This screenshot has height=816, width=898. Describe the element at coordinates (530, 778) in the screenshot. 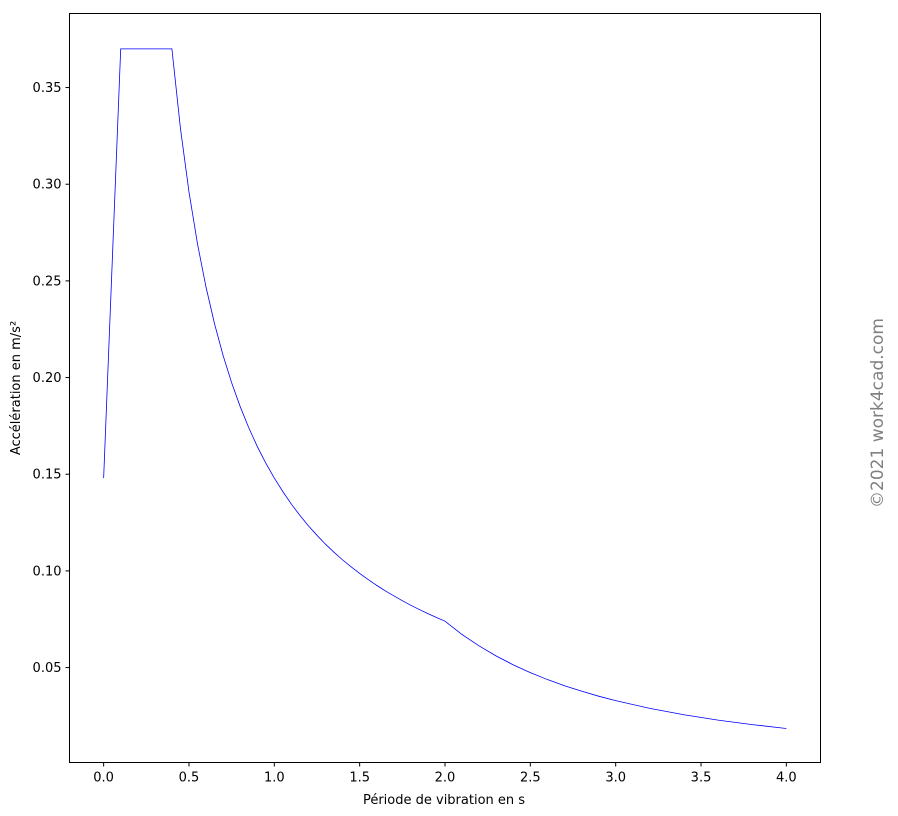

I see `x-tick-label: 2.5` at that location.